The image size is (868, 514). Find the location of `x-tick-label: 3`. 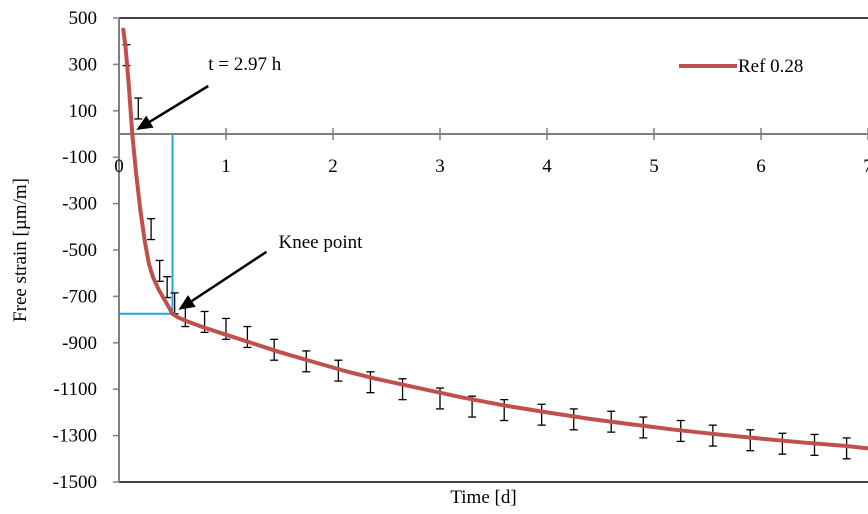

x-tick-label: 3 is located at coordinates (440, 166).